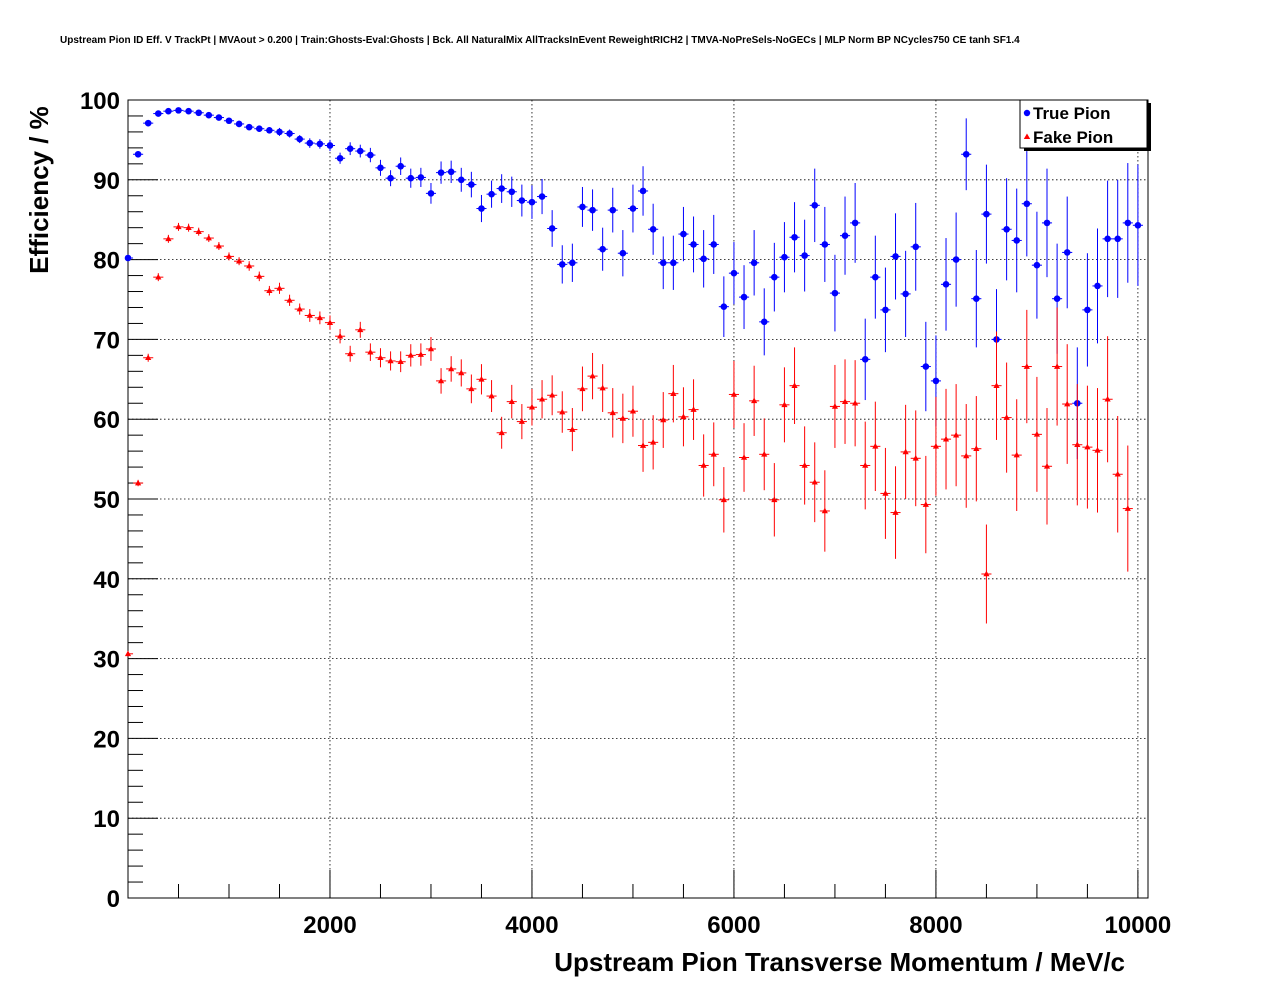 This screenshot has width=1276, height=996. Describe the element at coordinates (1027, 113) in the screenshot. I see `legend-marker-true-pion` at that location.